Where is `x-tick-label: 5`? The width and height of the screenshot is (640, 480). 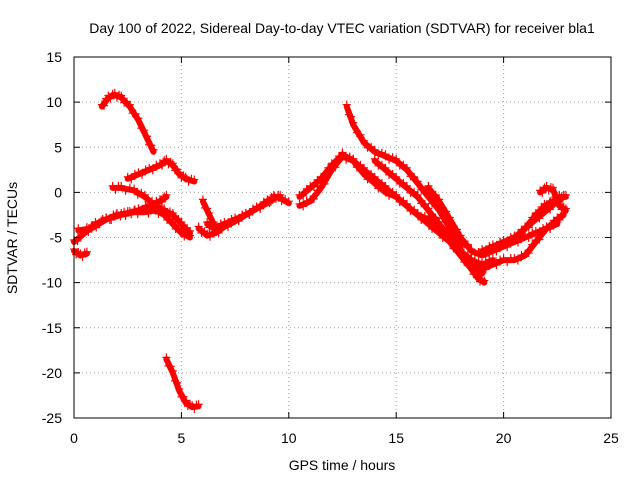
x-tick-label: 5 is located at coordinates (182, 438).